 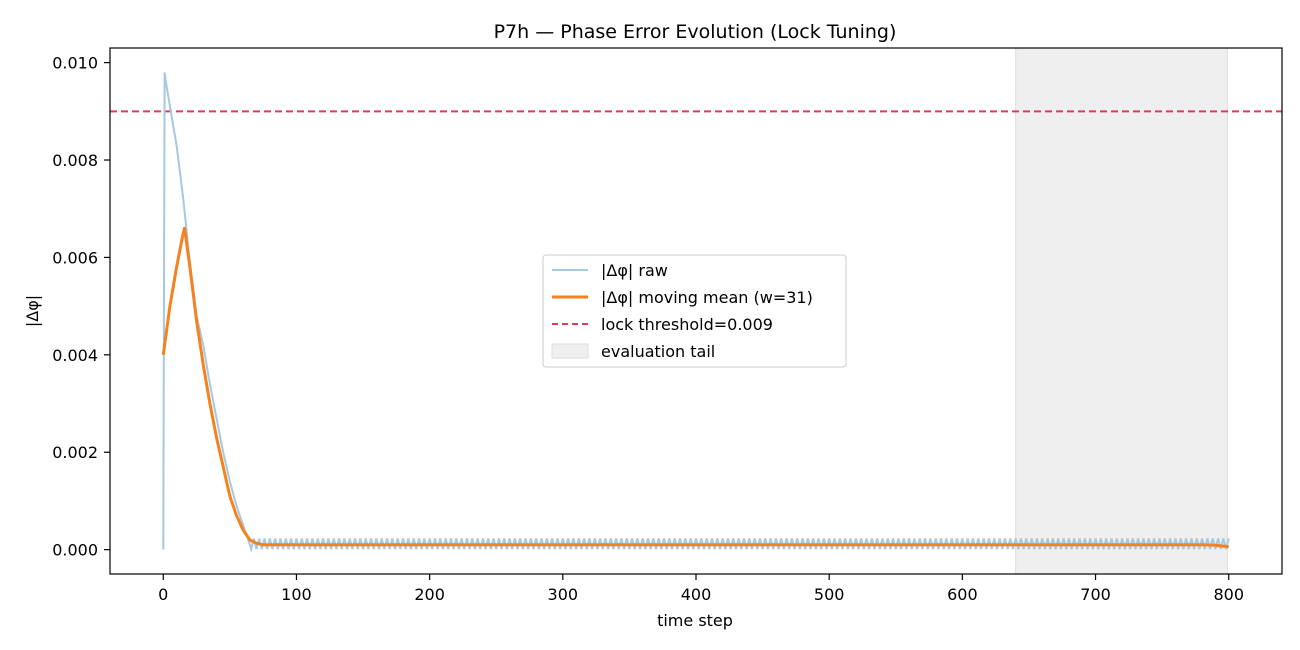 What do you see at coordinates (658, 351) in the screenshot?
I see `legend-label: evaluation tail` at bounding box center [658, 351].